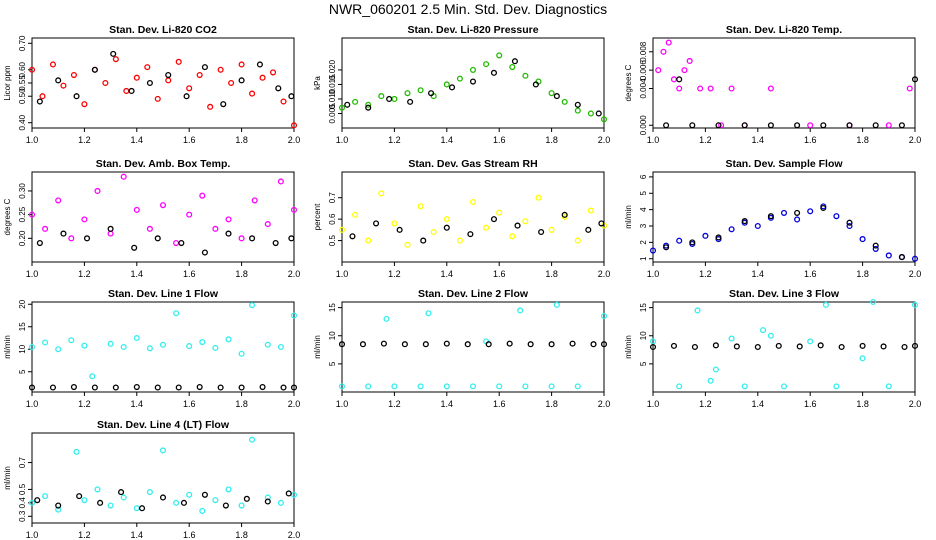  What do you see at coordinates (22, 516) in the screenshot?
I see `y-tick-label: 0.3` at bounding box center [22, 516].